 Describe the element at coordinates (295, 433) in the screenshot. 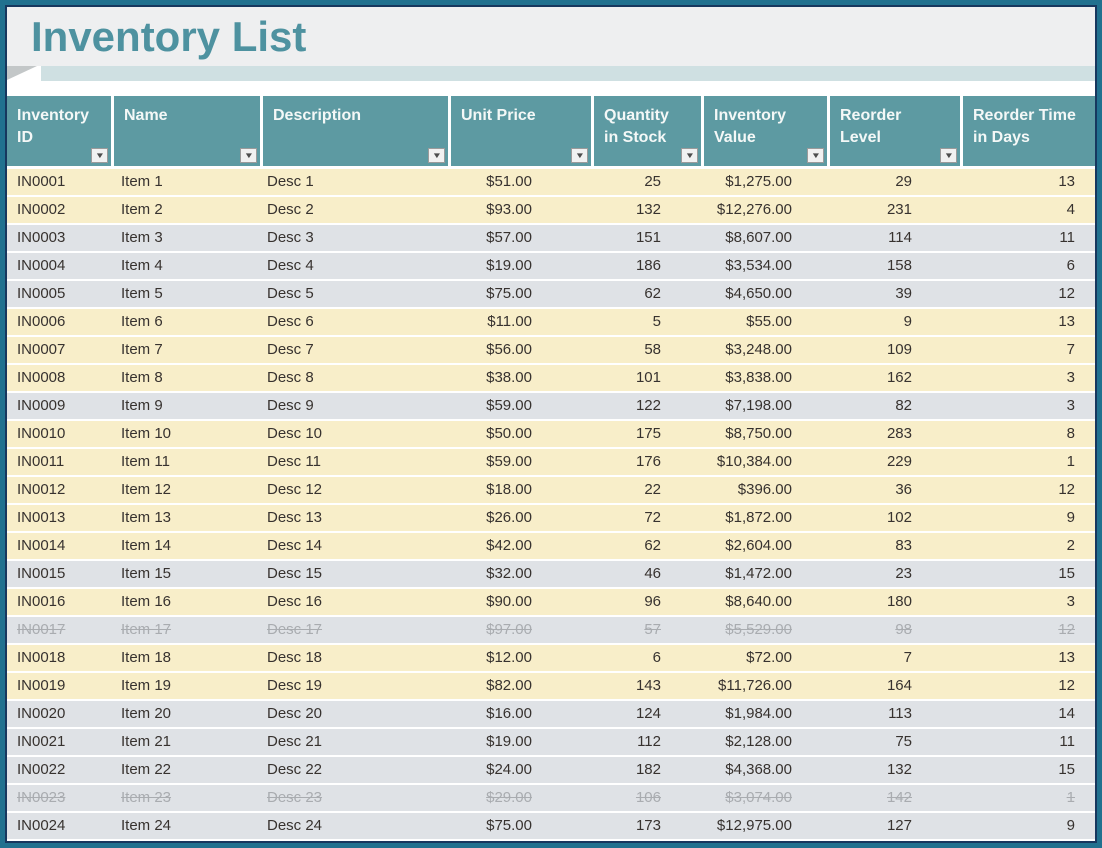

I see `cell-description: Desc 10` at that location.